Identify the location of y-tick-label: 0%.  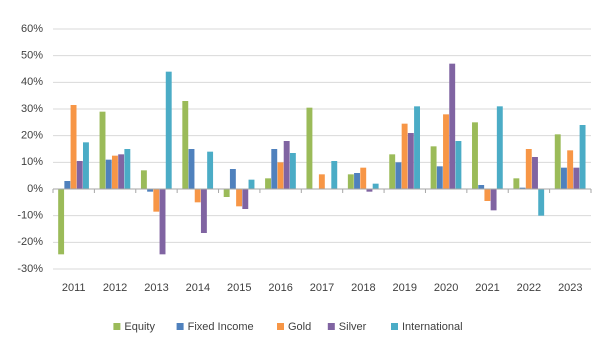
(35, 189).